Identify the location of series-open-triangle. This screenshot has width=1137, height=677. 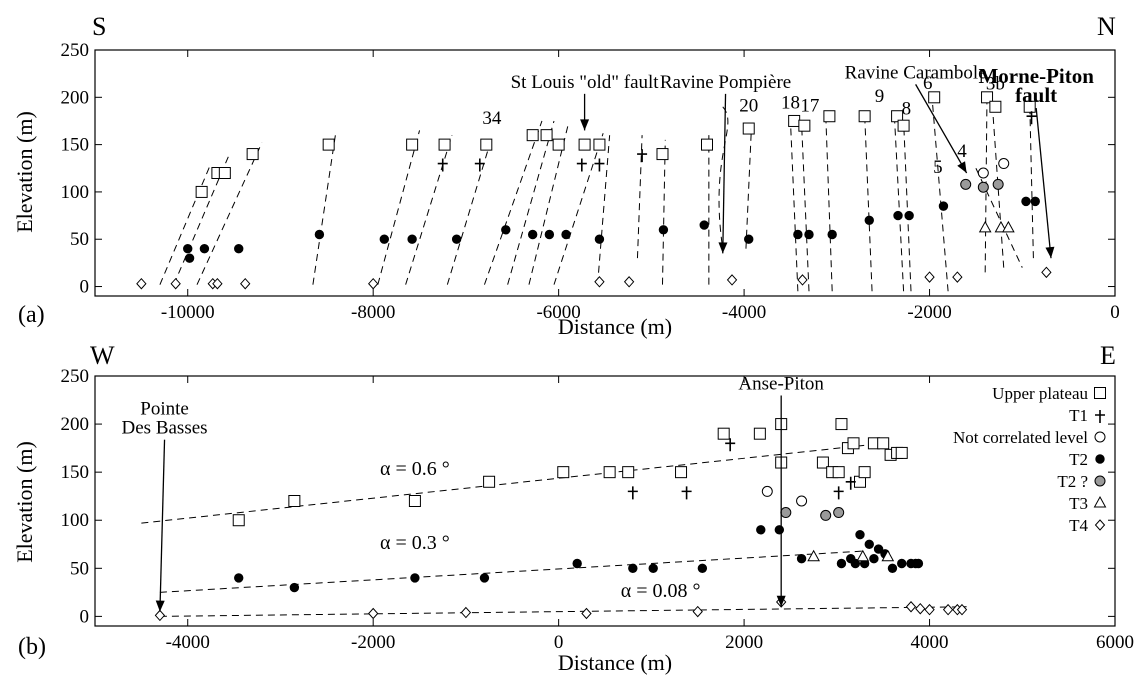
(851, 555).